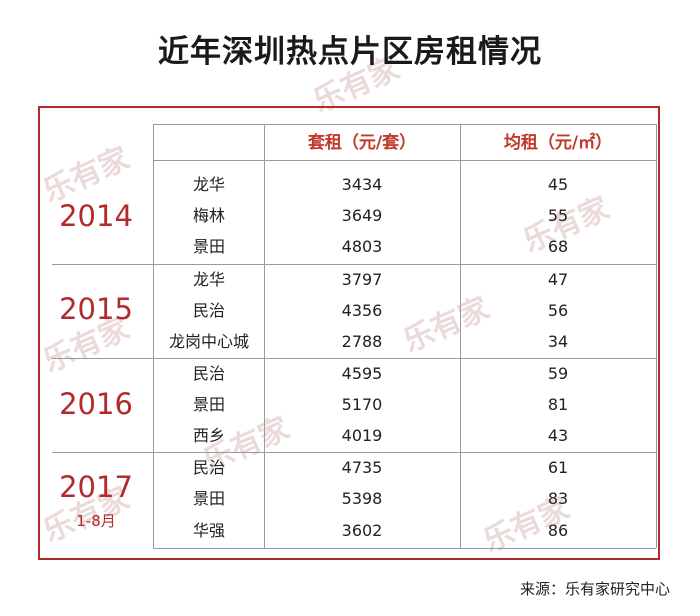 The width and height of the screenshot is (700, 616). I want to click on avg-cell: 59, so click(558, 373).